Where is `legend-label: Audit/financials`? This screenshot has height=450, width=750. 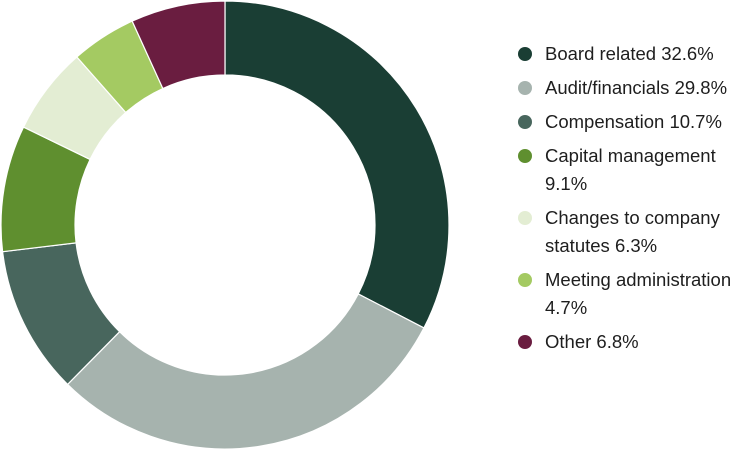
legend-label: Audit/financials is located at coordinates (607, 87).